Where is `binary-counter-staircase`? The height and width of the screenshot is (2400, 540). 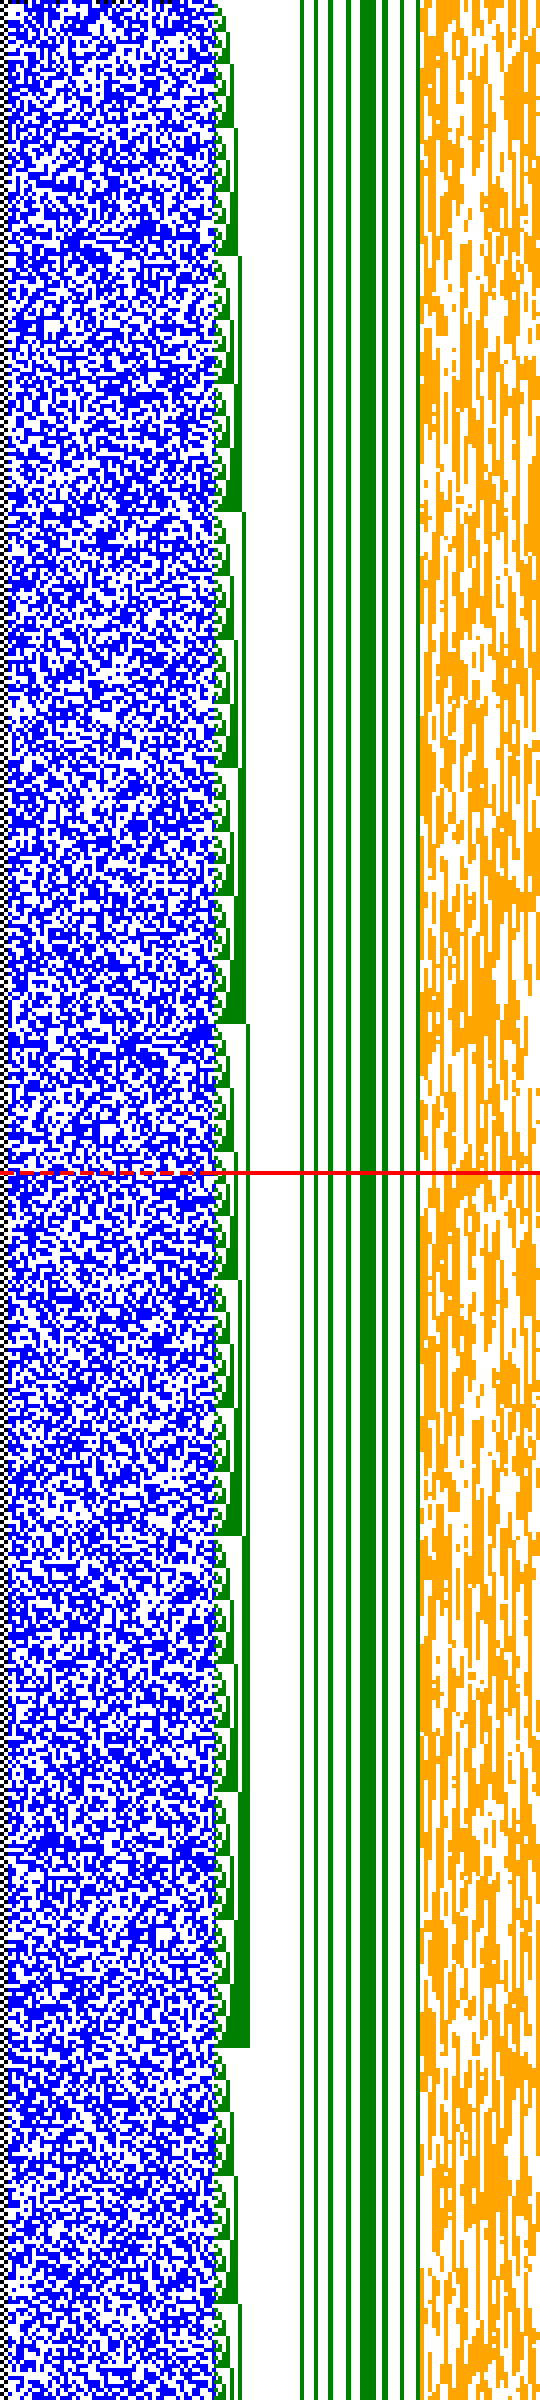
binary-counter-staircase is located at coordinates (232, 1202).